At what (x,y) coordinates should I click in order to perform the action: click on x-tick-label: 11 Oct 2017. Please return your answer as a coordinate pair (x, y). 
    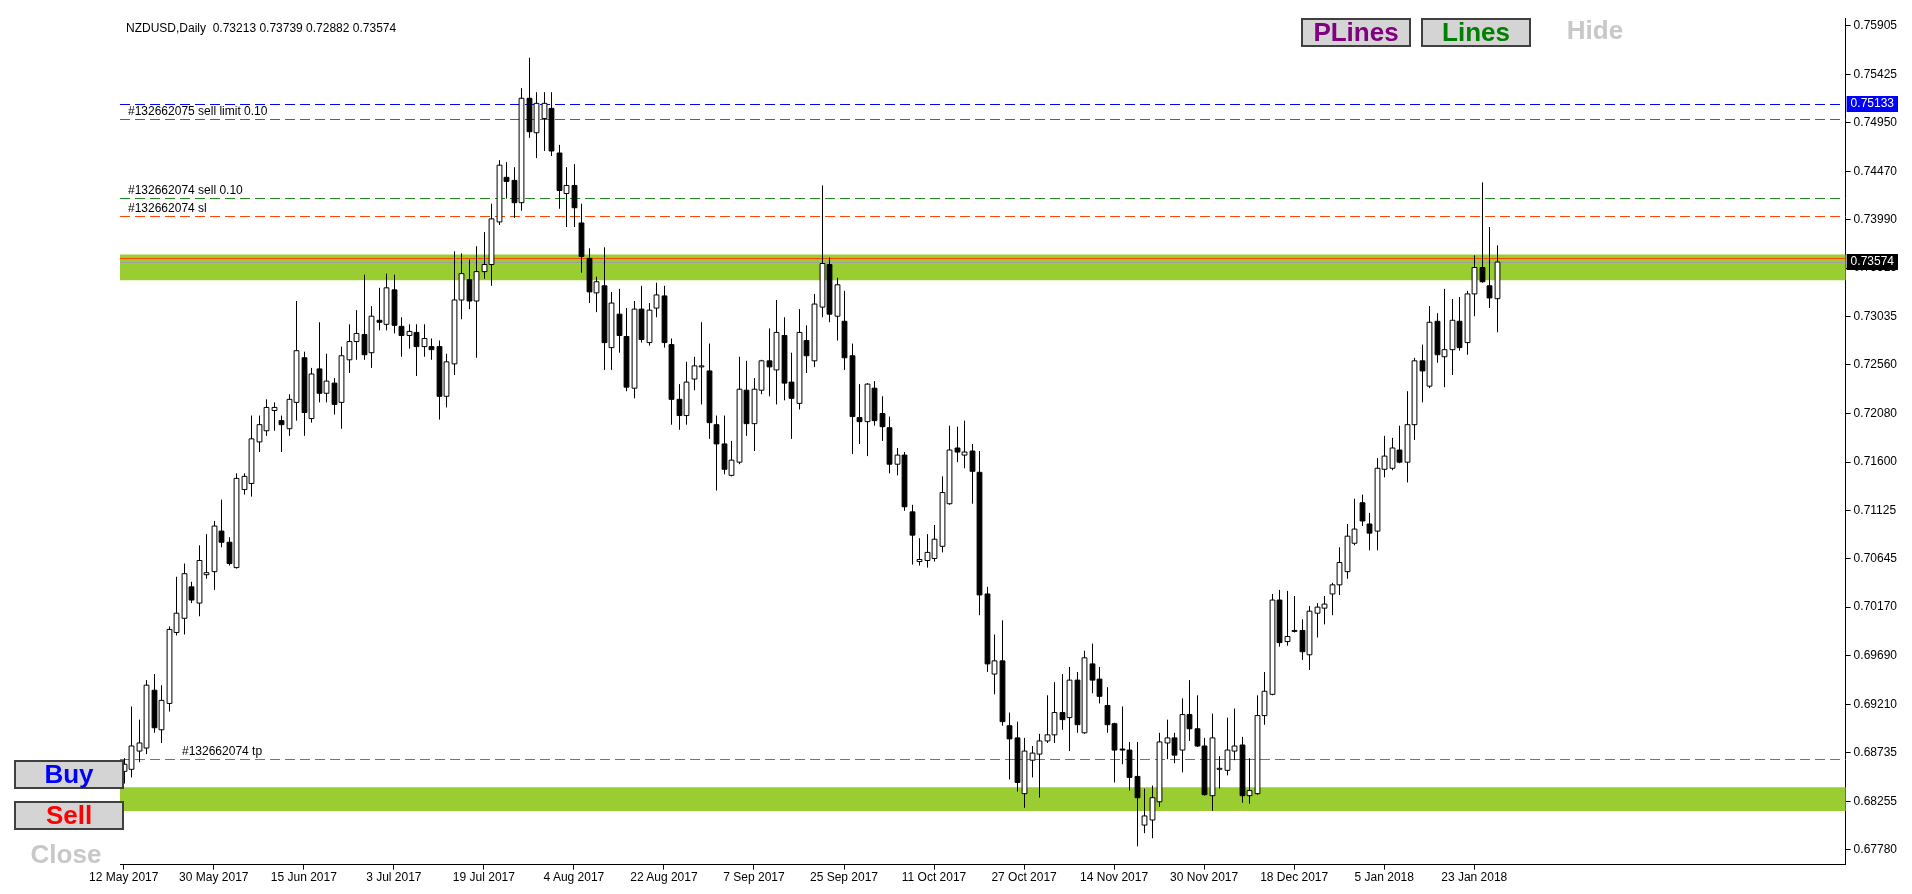
    Looking at the image, I should click on (934, 877).